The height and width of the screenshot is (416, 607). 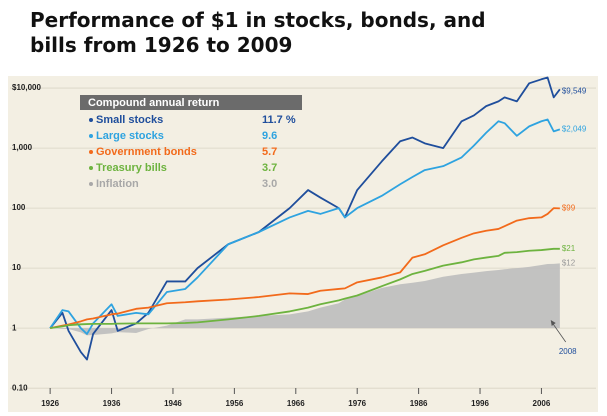 What do you see at coordinates (419, 403) in the screenshot?
I see `x-tick-label: 1986` at bounding box center [419, 403].